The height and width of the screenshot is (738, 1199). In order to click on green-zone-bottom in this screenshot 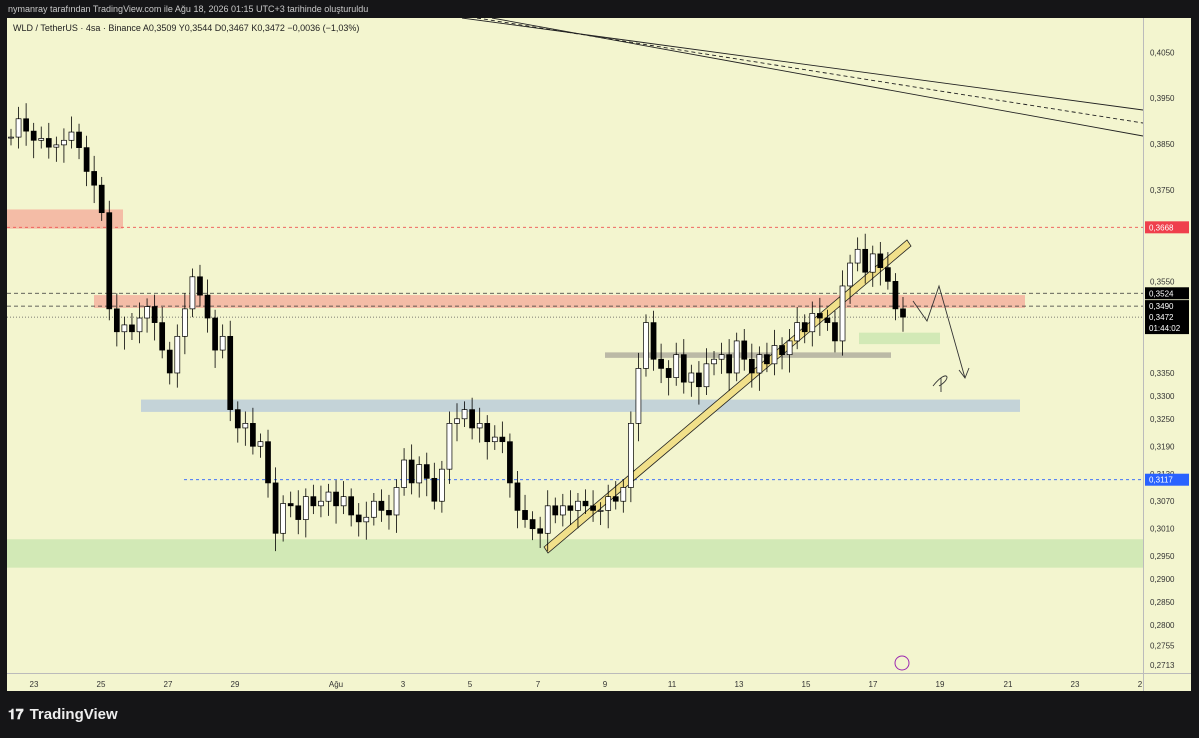, I will do `click(575, 553)`.